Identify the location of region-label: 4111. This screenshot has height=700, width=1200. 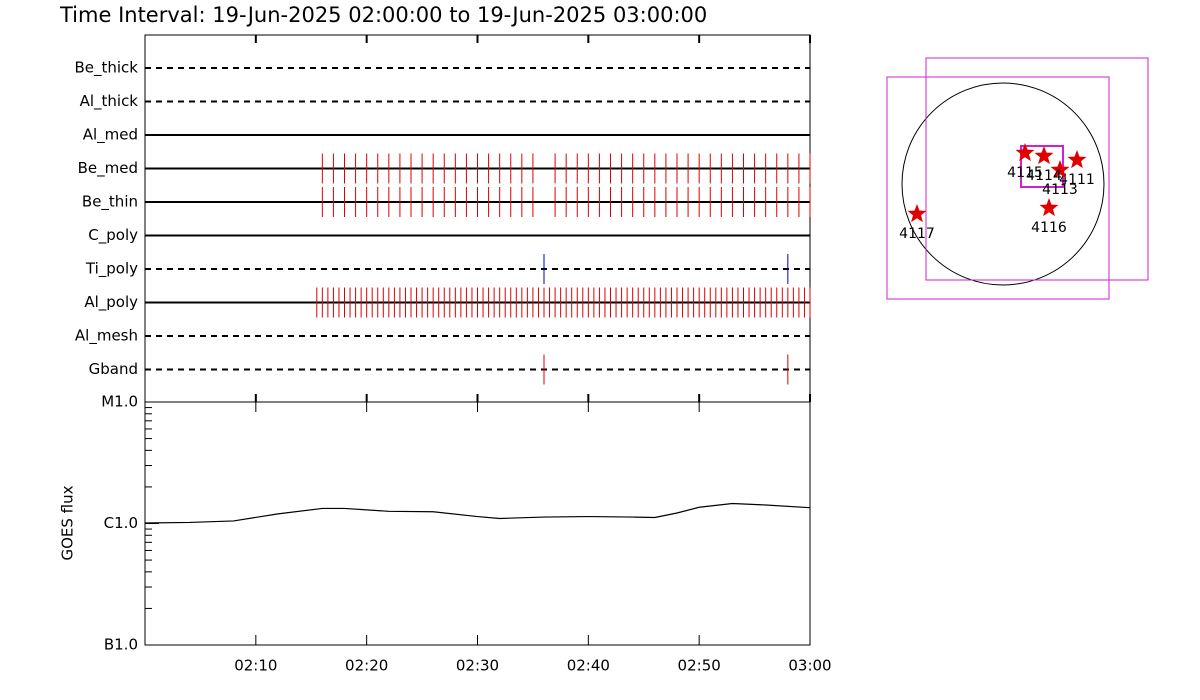
(1077, 180).